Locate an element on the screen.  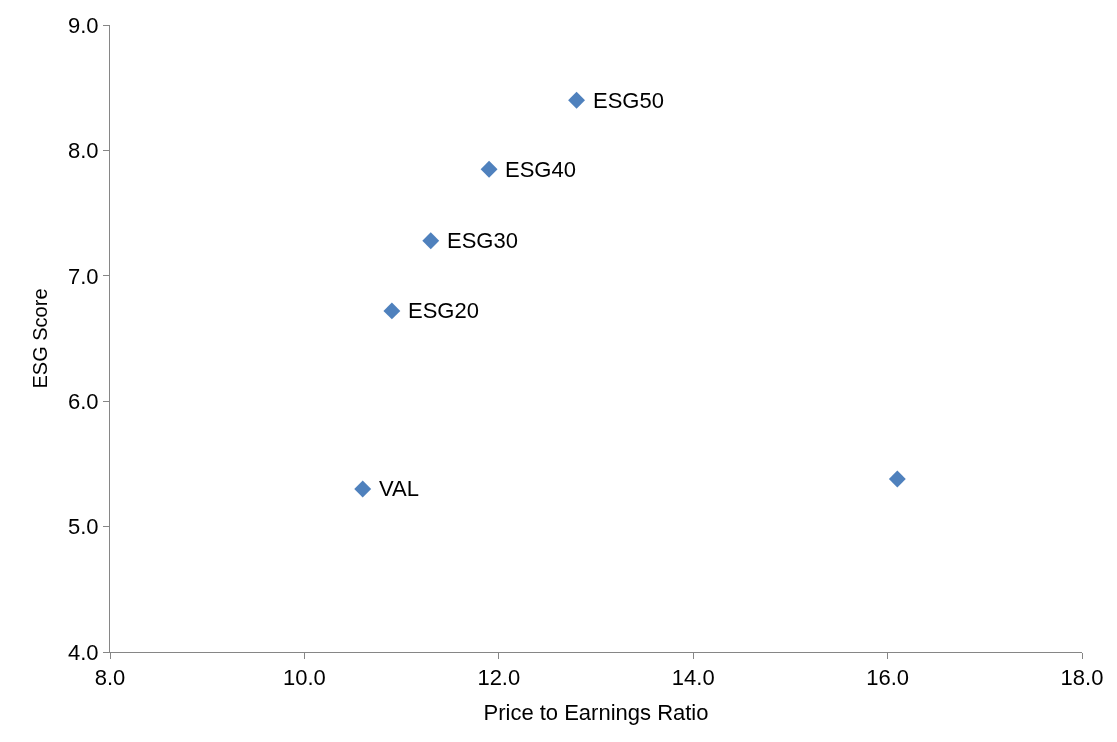
x-tick-label: 10.0 is located at coordinates (304, 678).